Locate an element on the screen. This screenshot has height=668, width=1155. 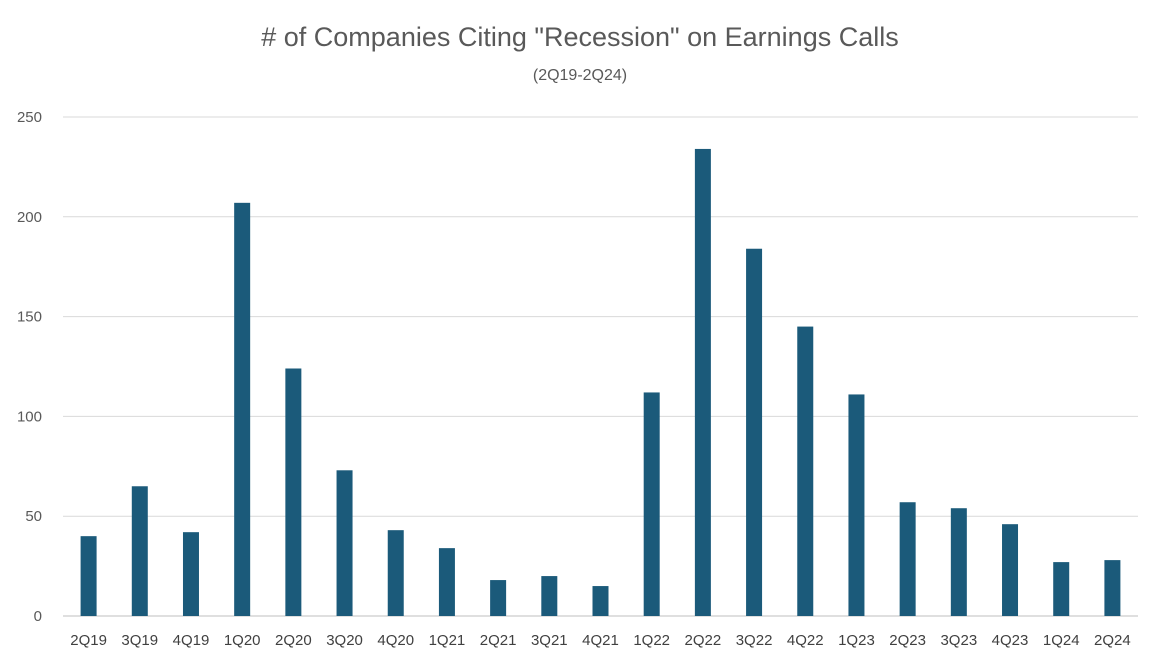
x-tick-label-2q19: 2Q19 is located at coordinates (88, 640).